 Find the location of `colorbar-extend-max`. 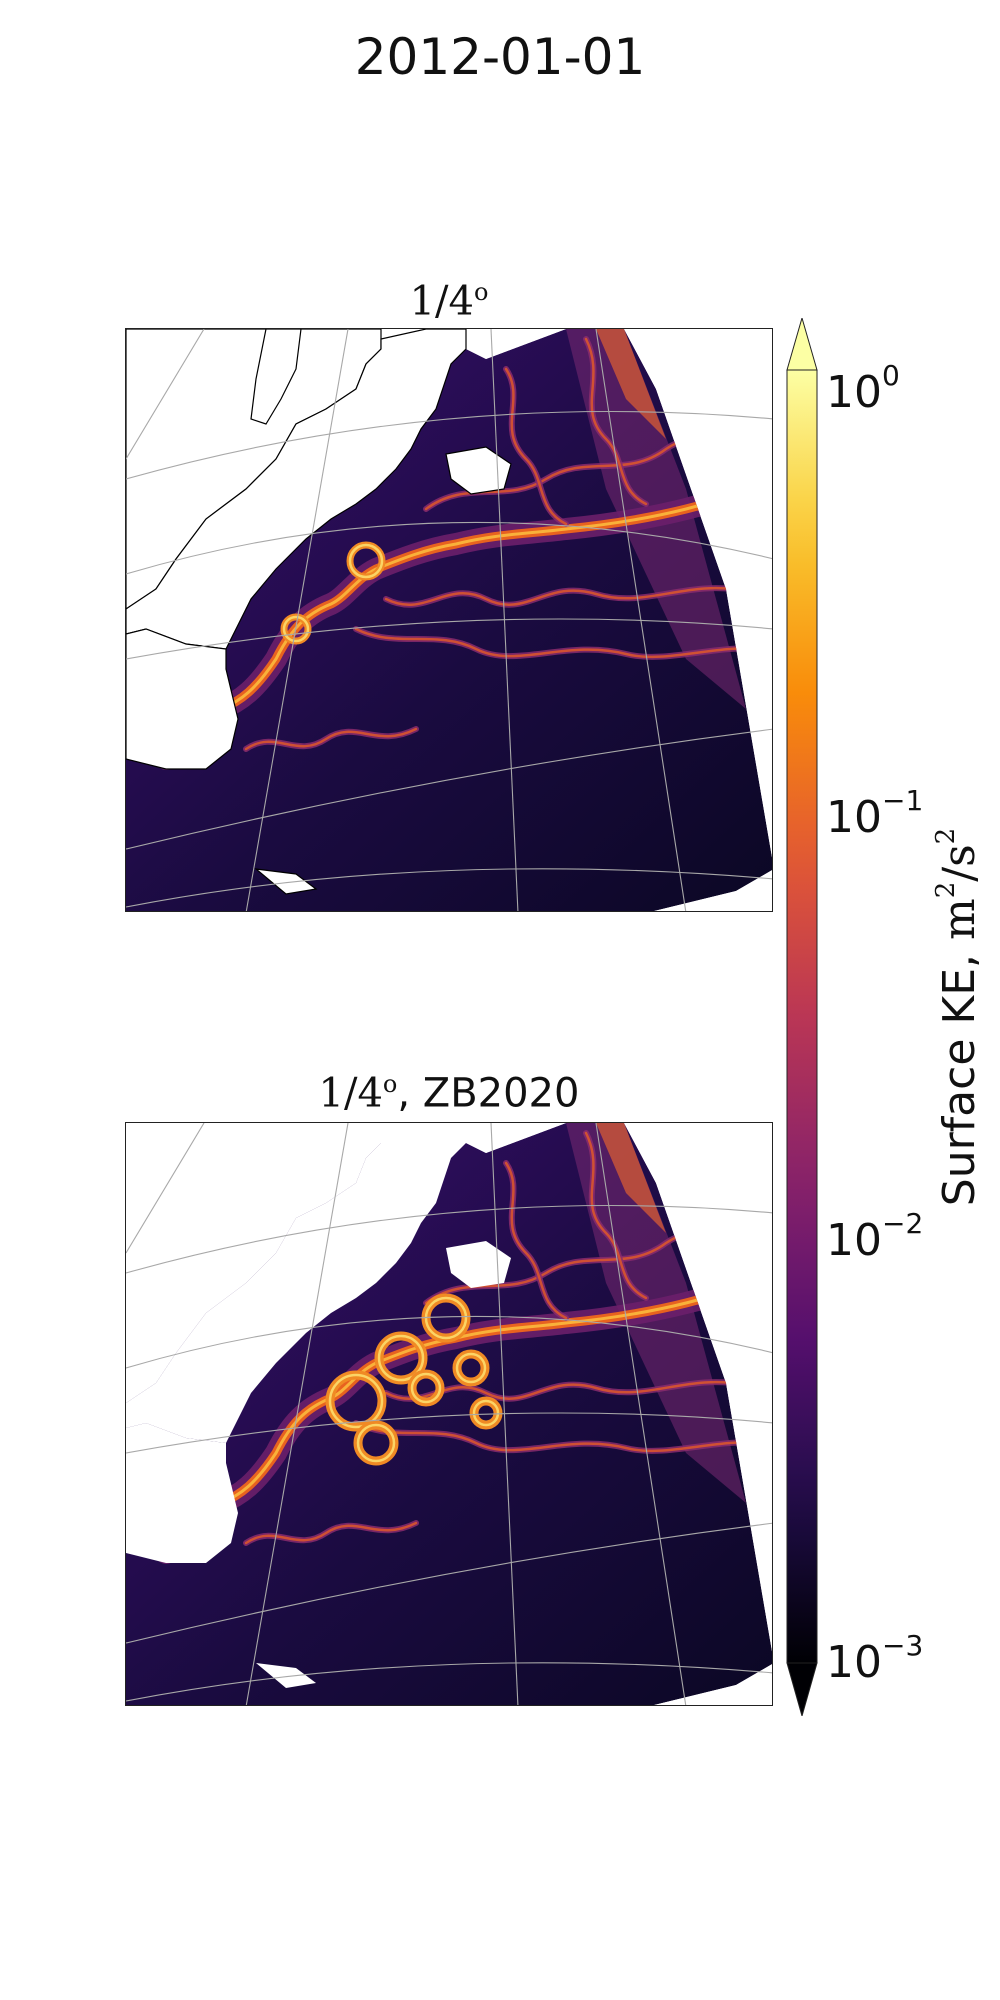

colorbar-extend-max is located at coordinates (802, 344).